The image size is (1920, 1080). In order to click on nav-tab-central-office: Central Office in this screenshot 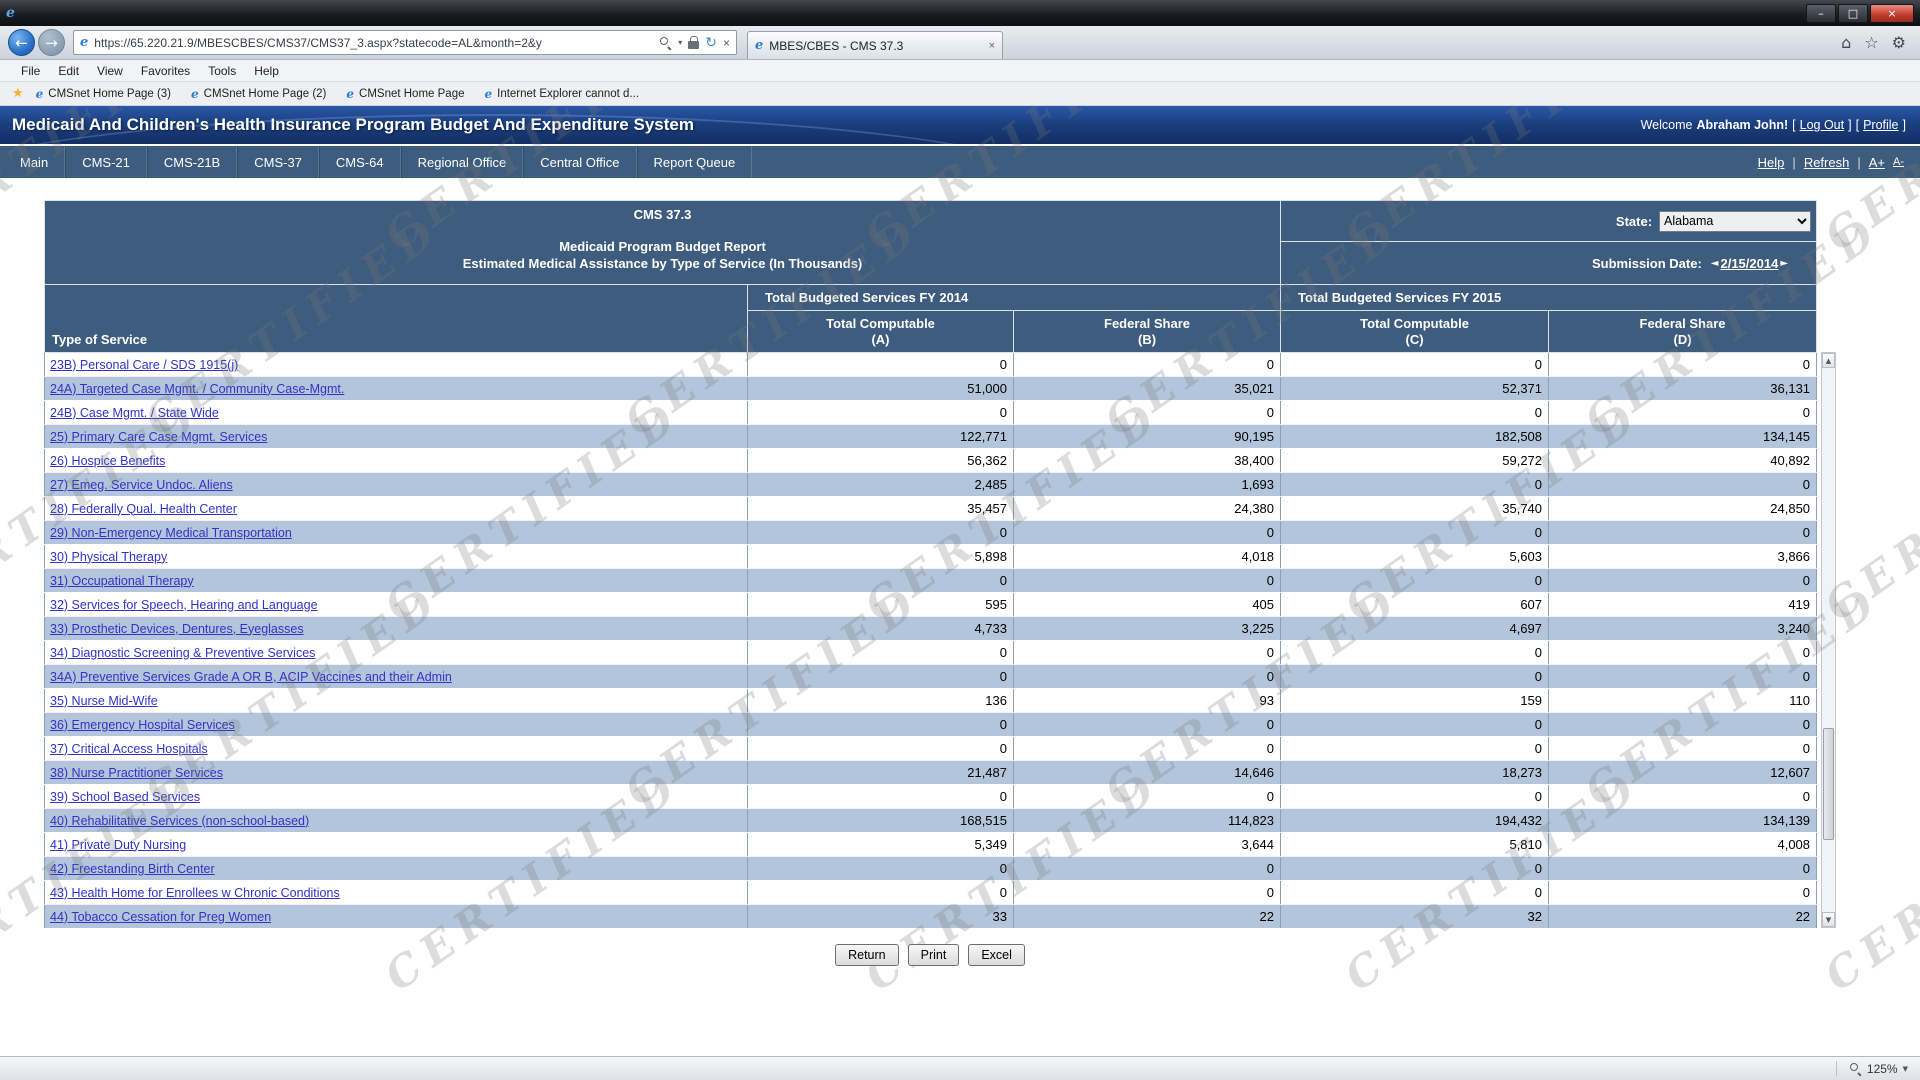, I will do `click(580, 162)`.